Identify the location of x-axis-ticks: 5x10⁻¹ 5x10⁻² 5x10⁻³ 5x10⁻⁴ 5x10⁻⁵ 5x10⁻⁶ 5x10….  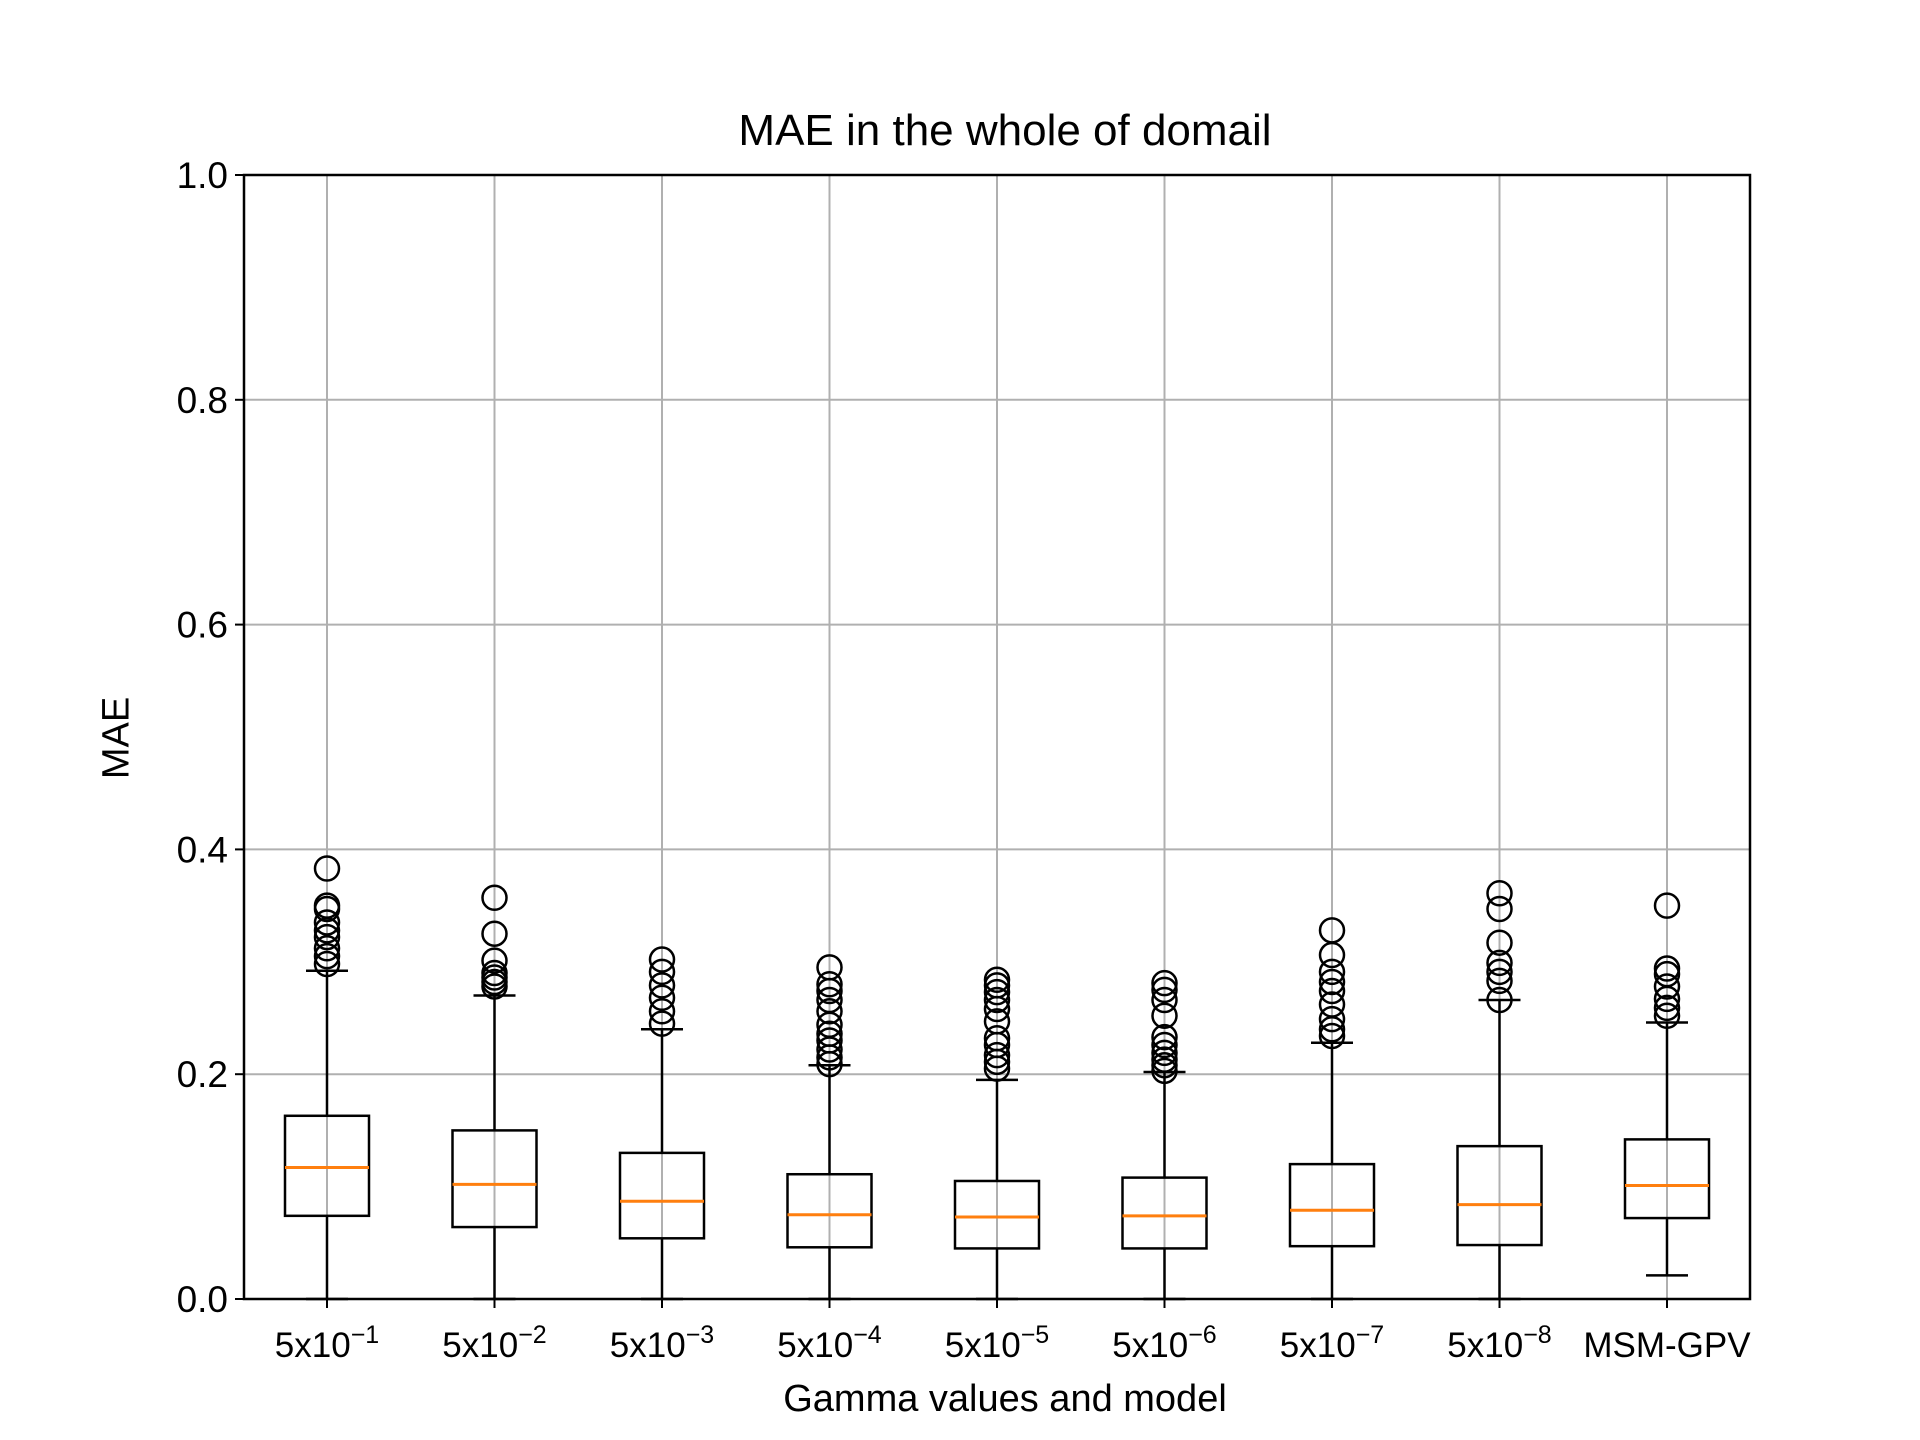
(1013, 1332).